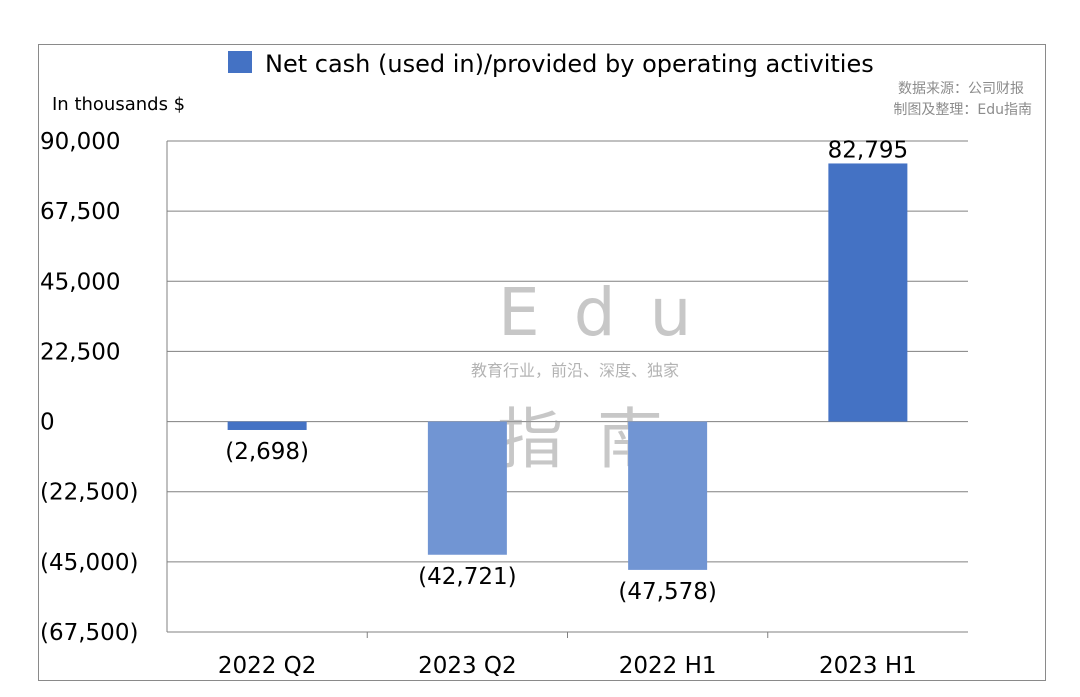  What do you see at coordinates (868, 666) in the screenshot?
I see `x-category-label: 2023 H1` at bounding box center [868, 666].